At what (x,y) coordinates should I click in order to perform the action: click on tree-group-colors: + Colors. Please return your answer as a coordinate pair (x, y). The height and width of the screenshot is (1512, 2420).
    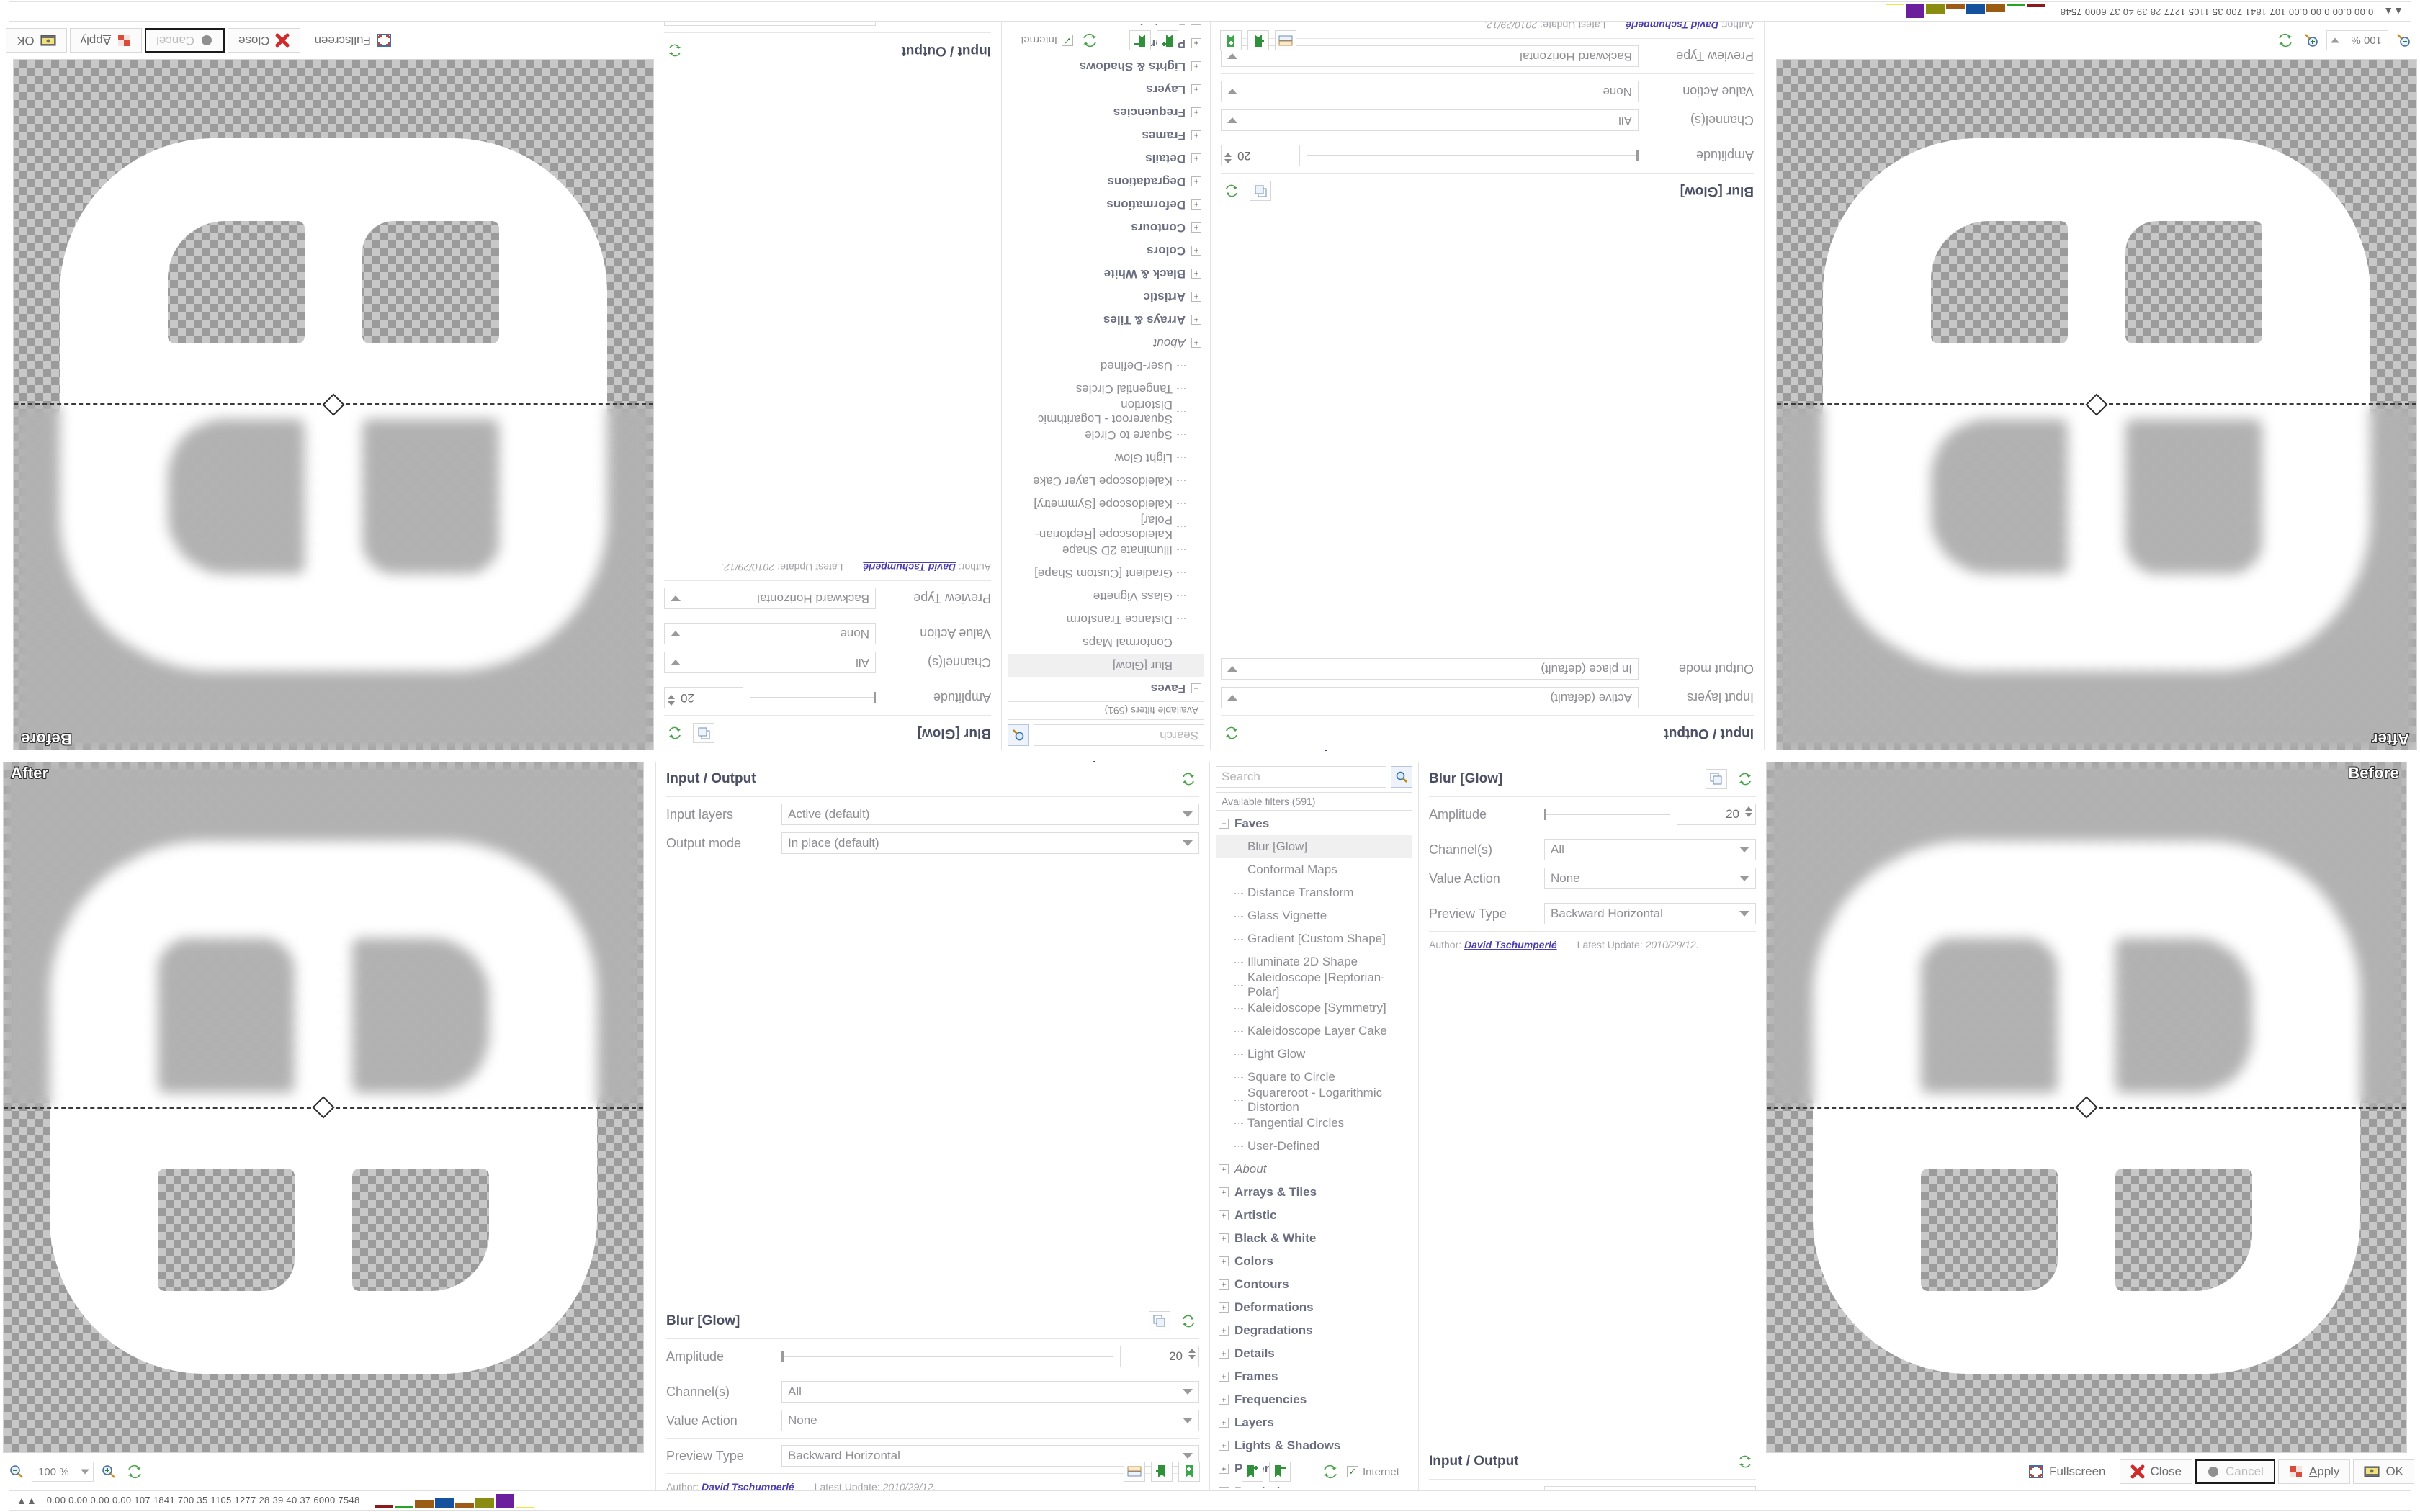
    Looking at the image, I should click on (1314, 1261).